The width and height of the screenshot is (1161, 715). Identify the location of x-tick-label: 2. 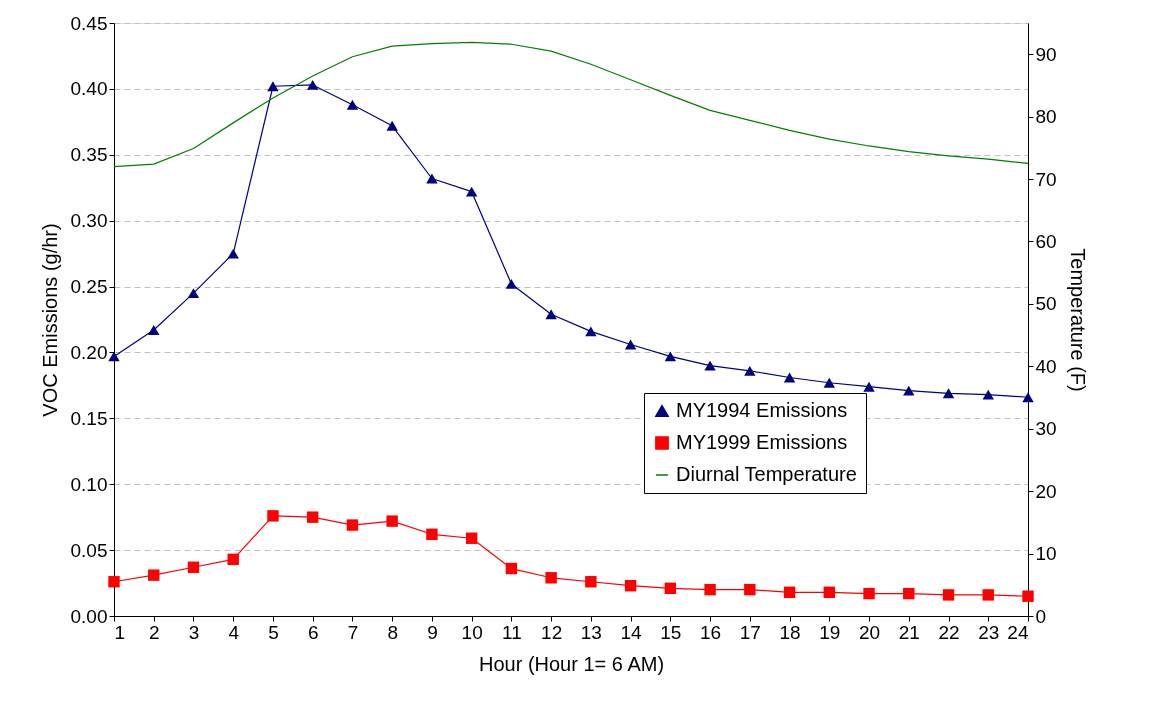
(154, 632).